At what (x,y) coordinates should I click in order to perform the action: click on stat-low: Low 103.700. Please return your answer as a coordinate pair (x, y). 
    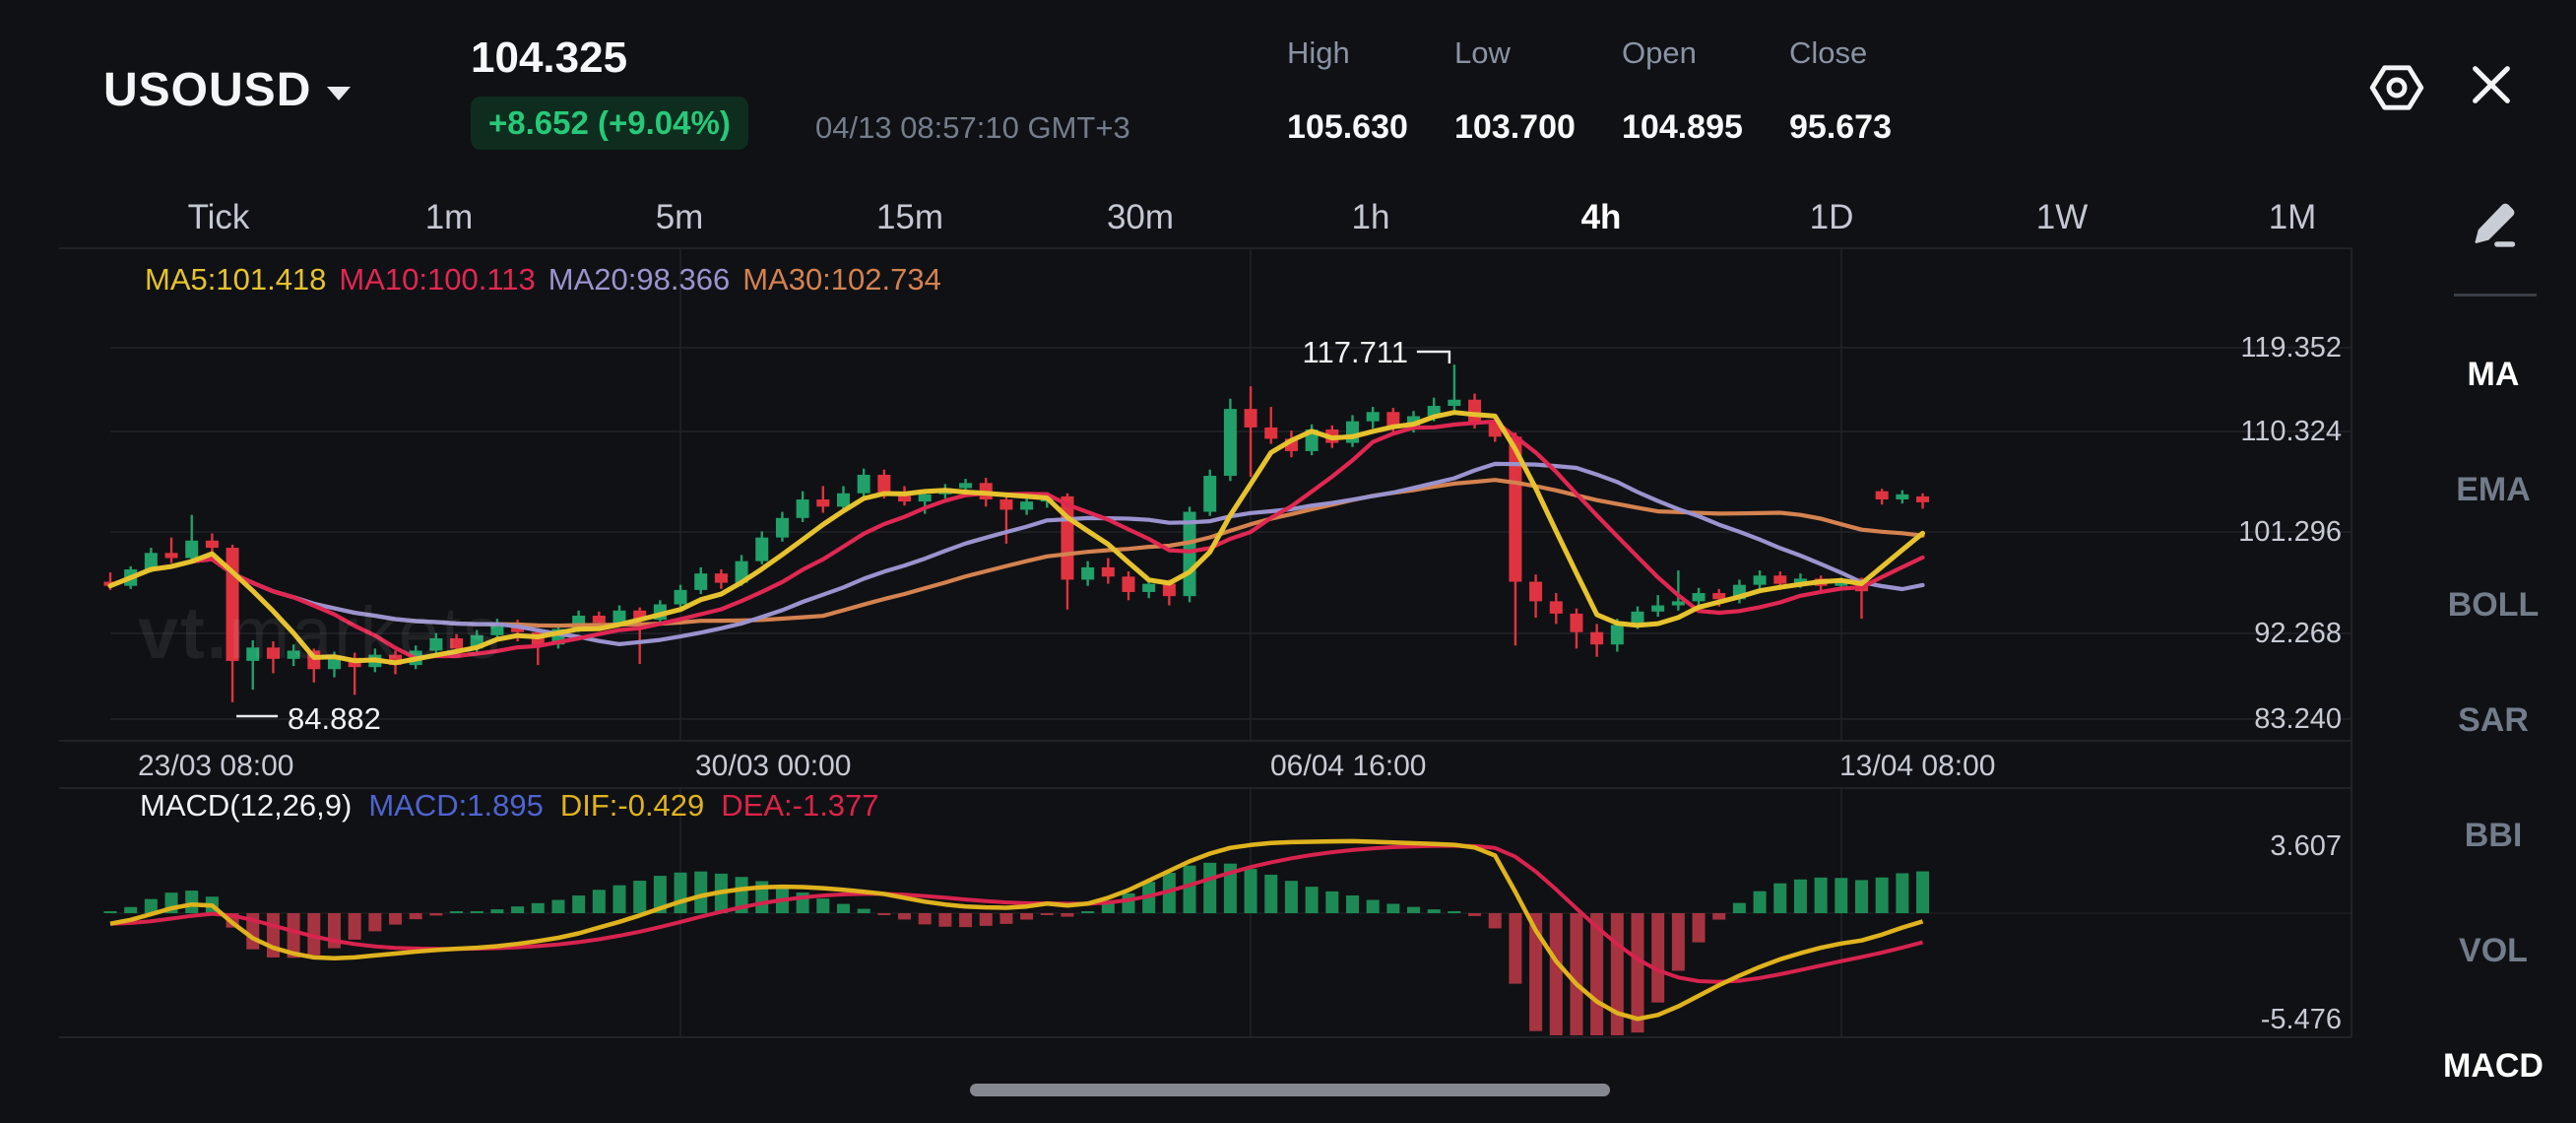
    Looking at the image, I should click on (1538, 91).